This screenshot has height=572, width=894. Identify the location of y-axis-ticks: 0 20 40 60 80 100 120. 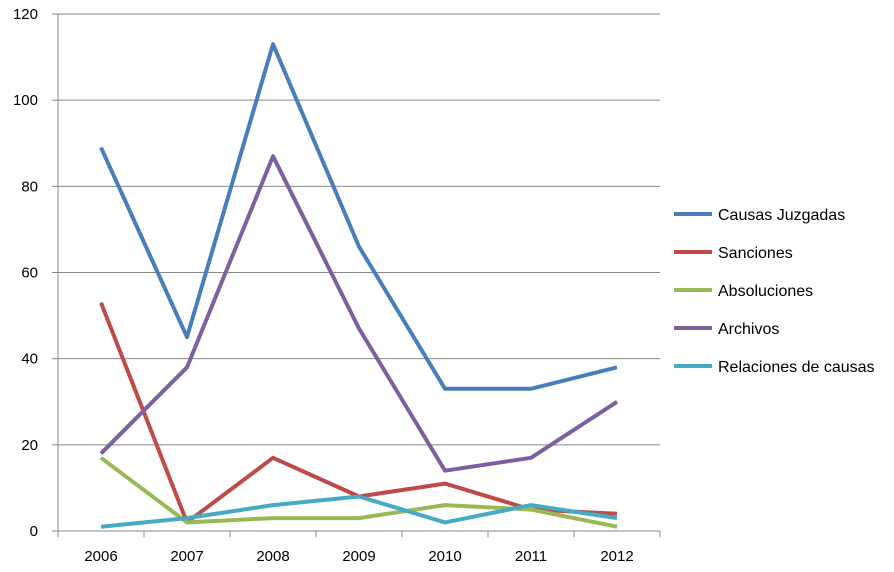
(25, 273).